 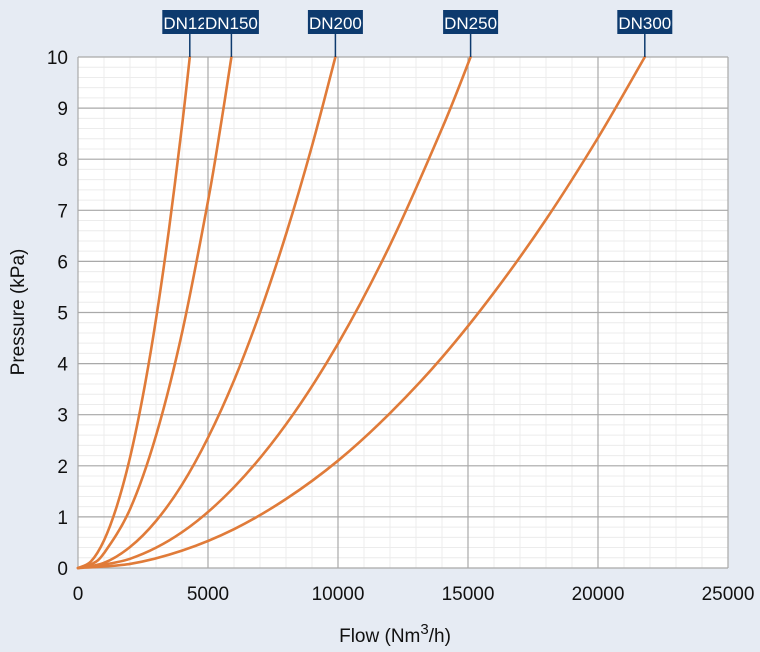 I want to click on series-tag-dn250, so click(x=471, y=22).